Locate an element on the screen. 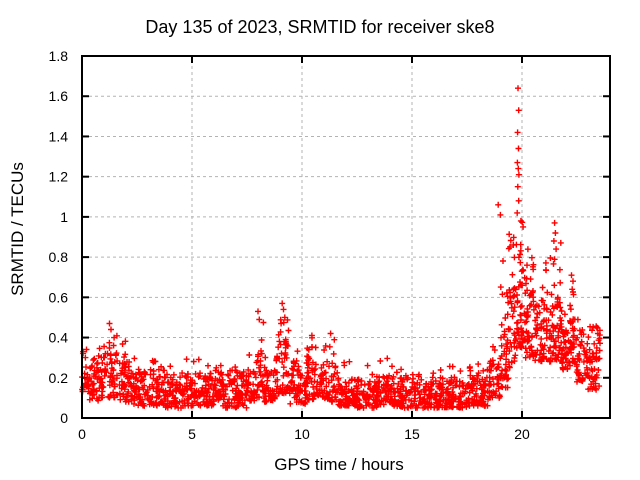 The width and height of the screenshot is (640, 480). x-tick-label: 10 is located at coordinates (302, 434).